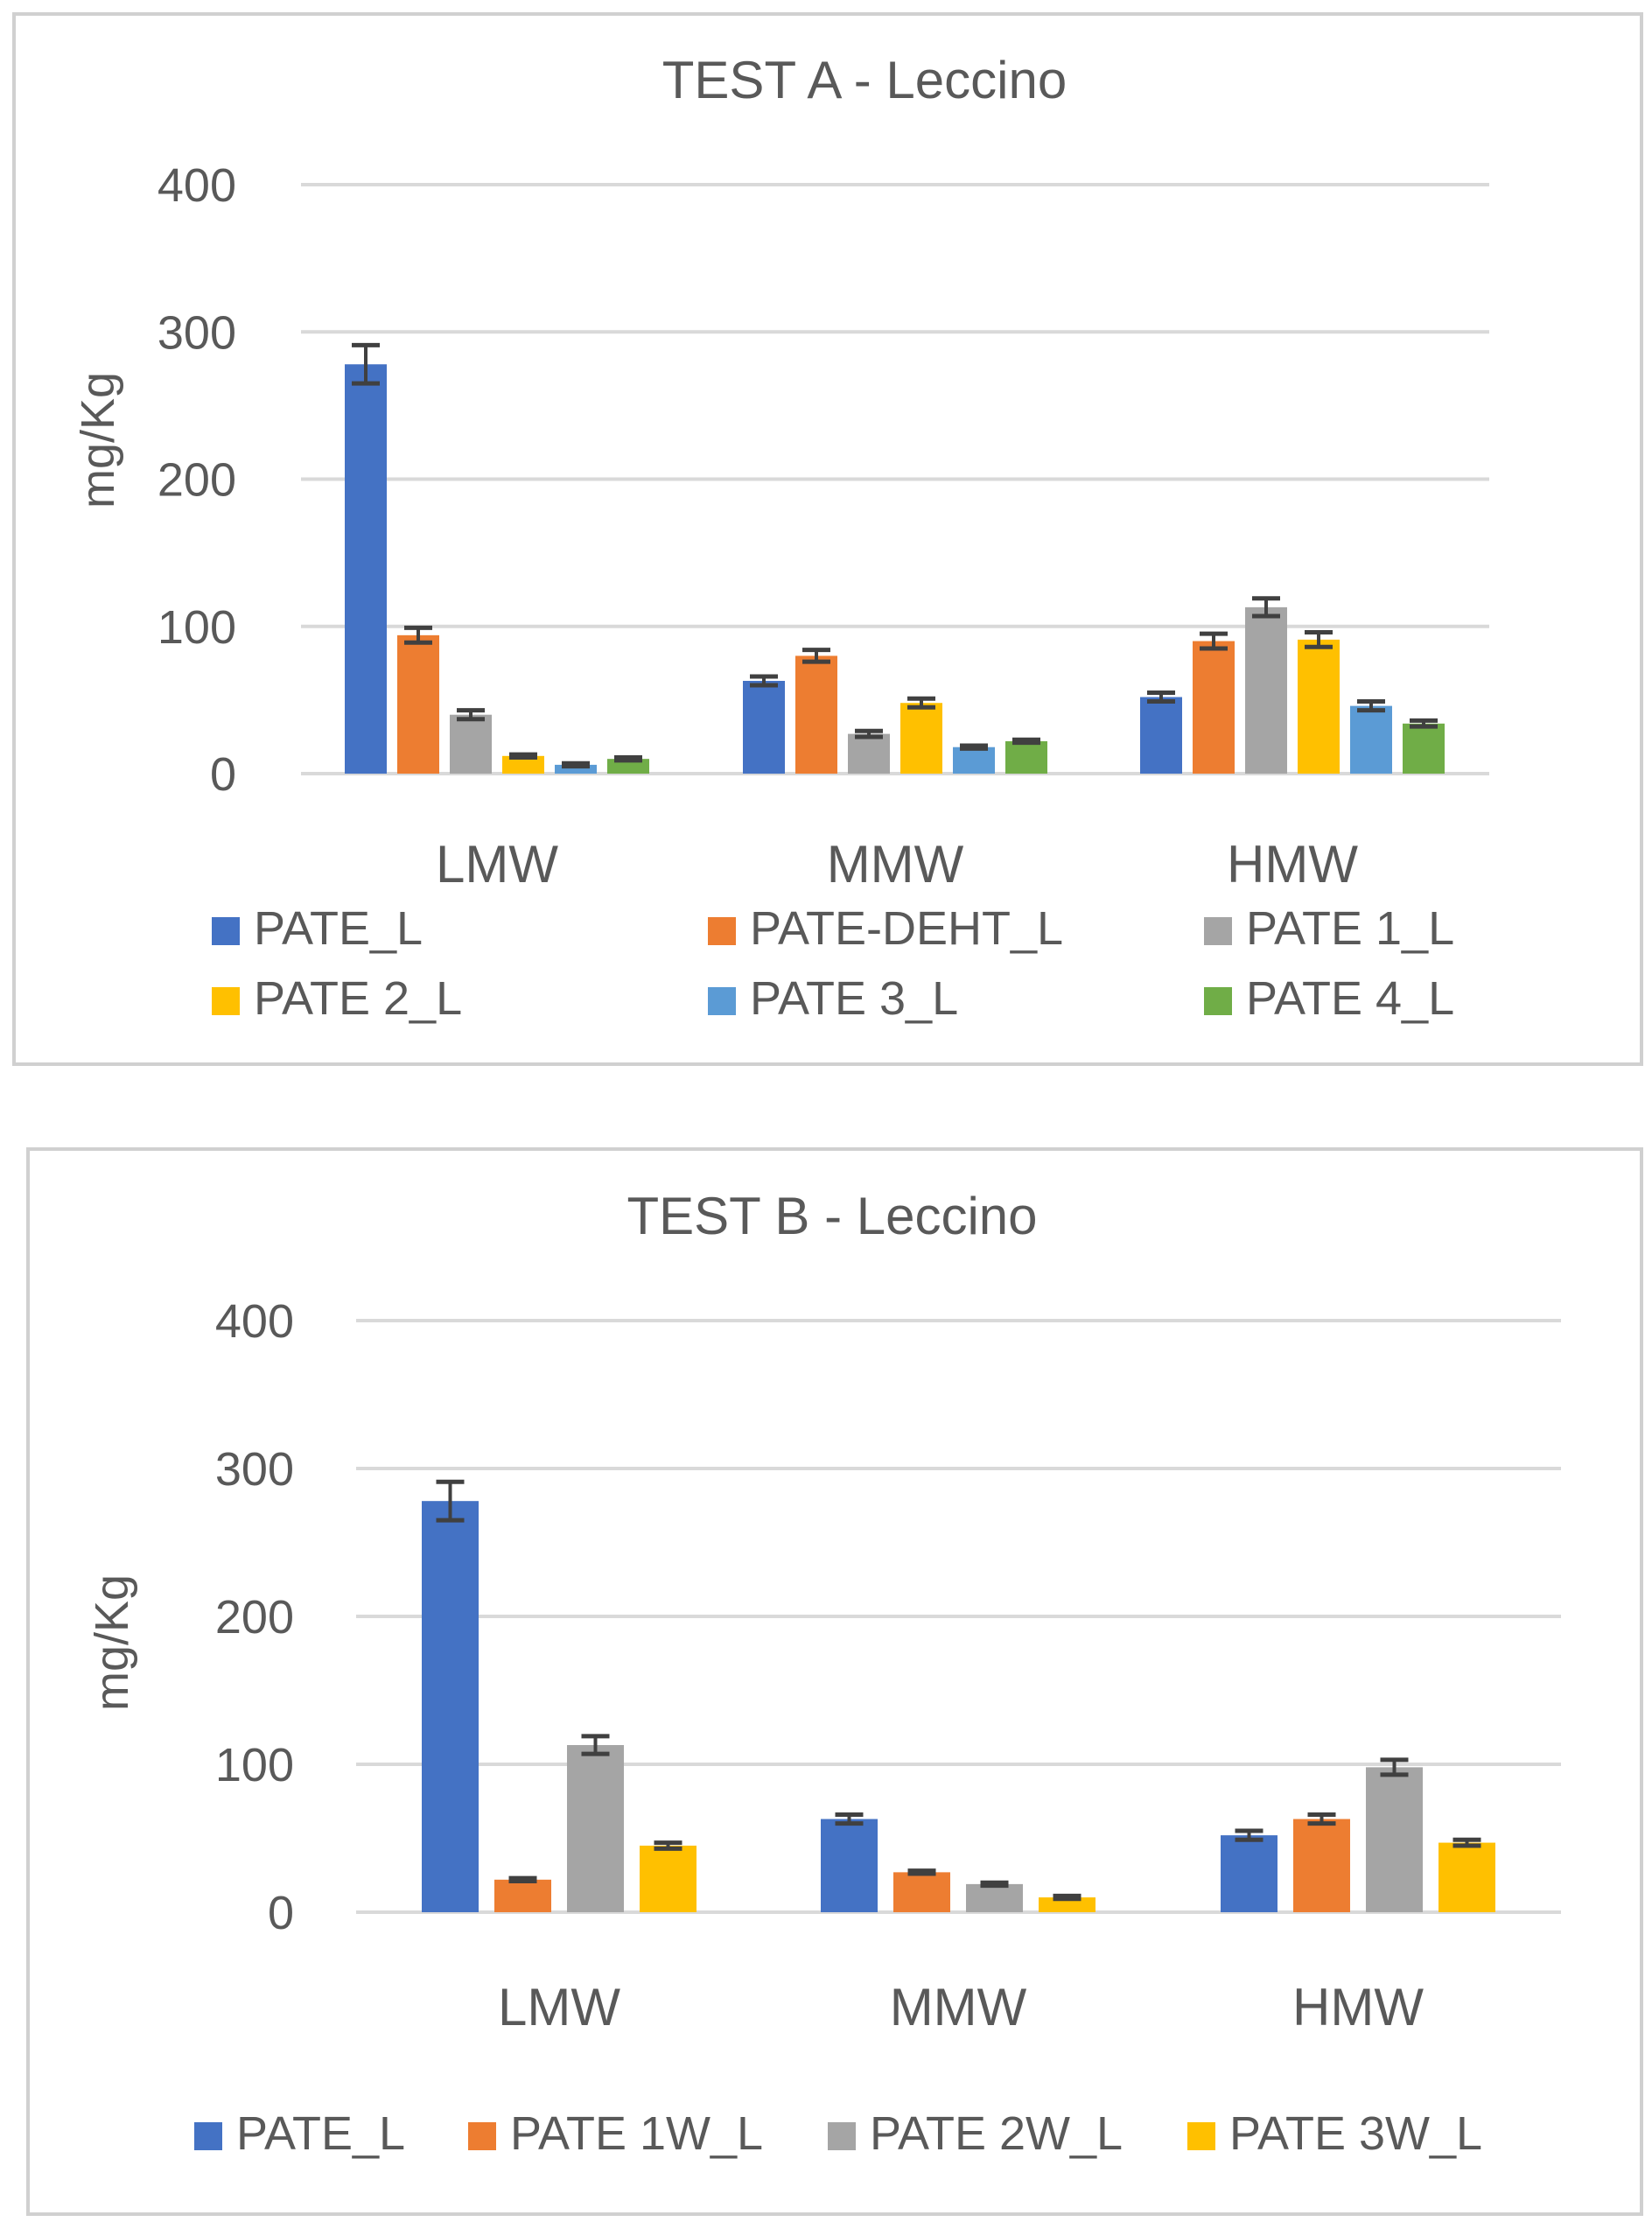 This screenshot has width=1652, height=2222. I want to click on bar-pate-4-l-hmw, so click(1424, 748).